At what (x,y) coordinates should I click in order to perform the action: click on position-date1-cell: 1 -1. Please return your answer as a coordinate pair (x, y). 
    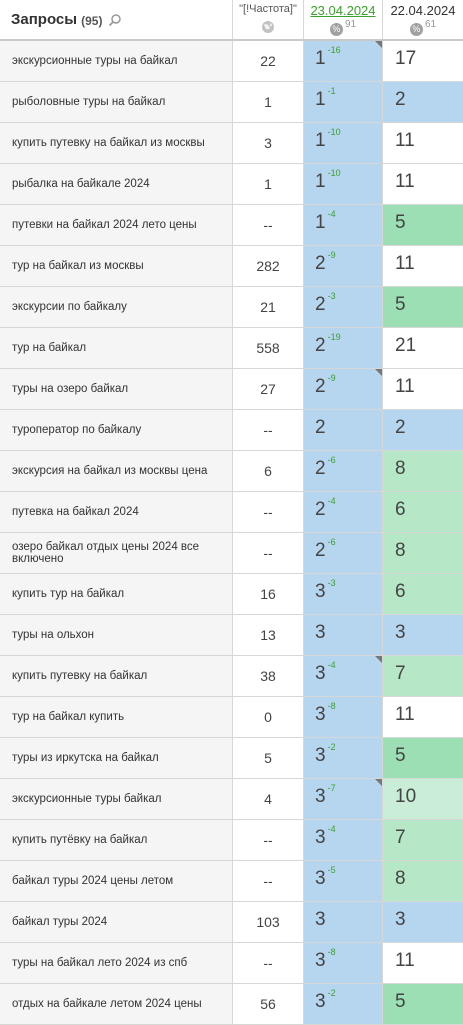
    Looking at the image, I should click on (343, 102).